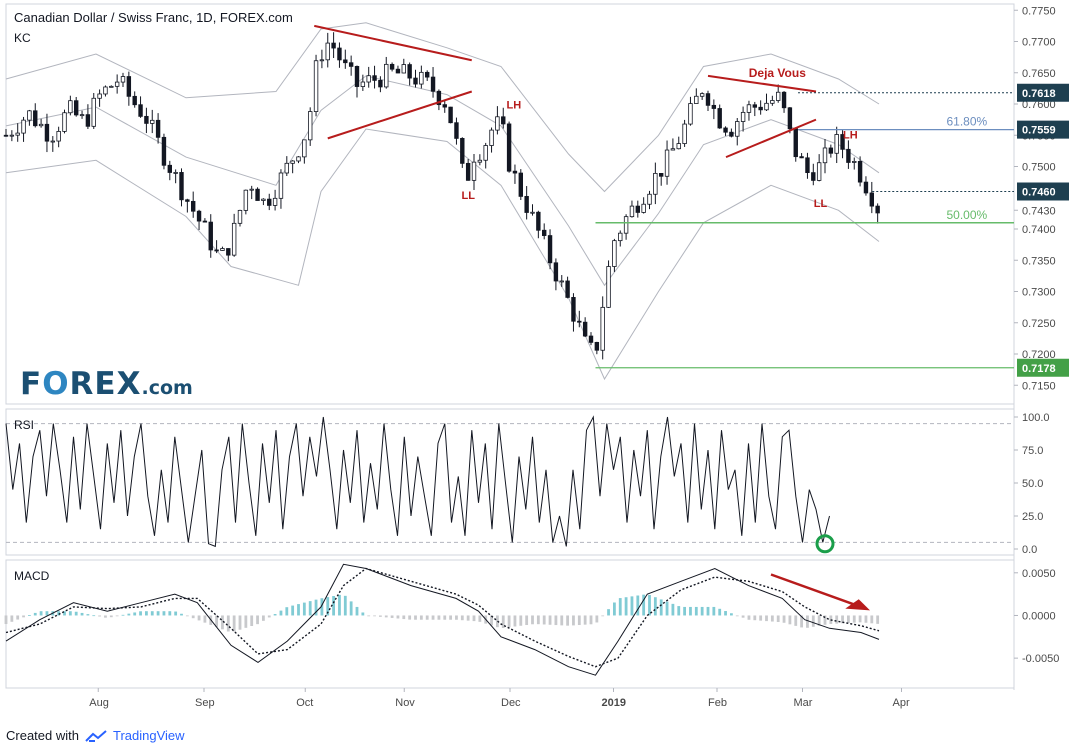  I want to click on price-badge-label: 0.7178, so click(1039, 369).